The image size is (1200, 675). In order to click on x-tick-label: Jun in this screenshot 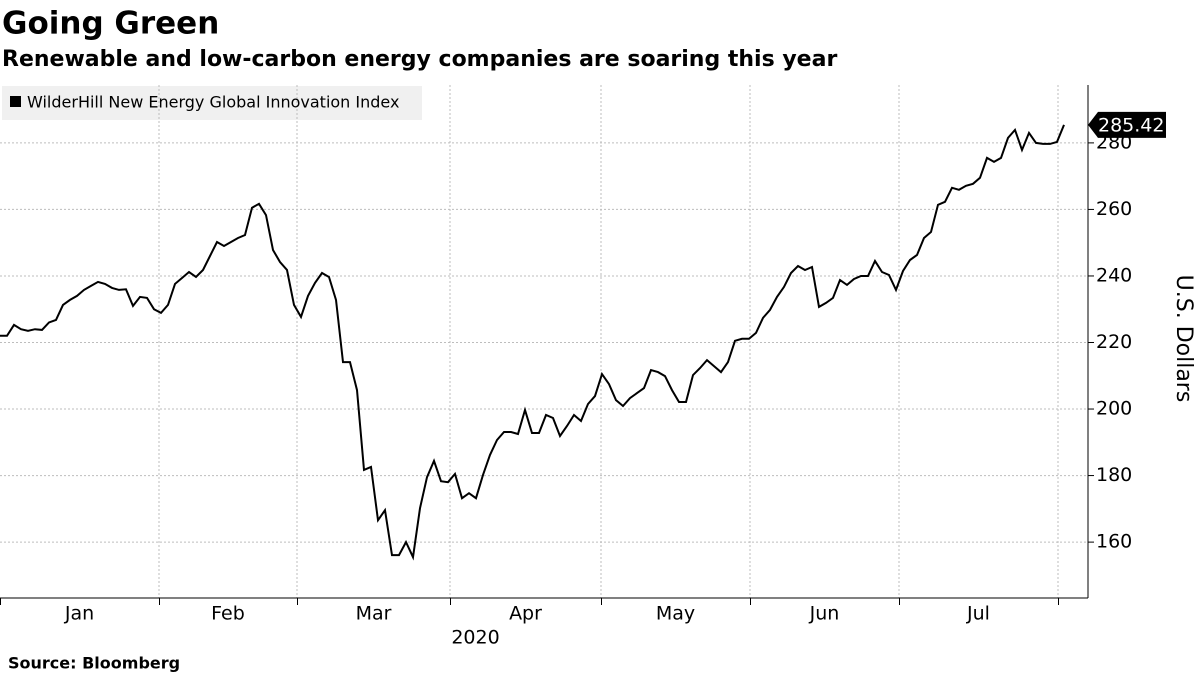, I will do `click(824, 614)`.